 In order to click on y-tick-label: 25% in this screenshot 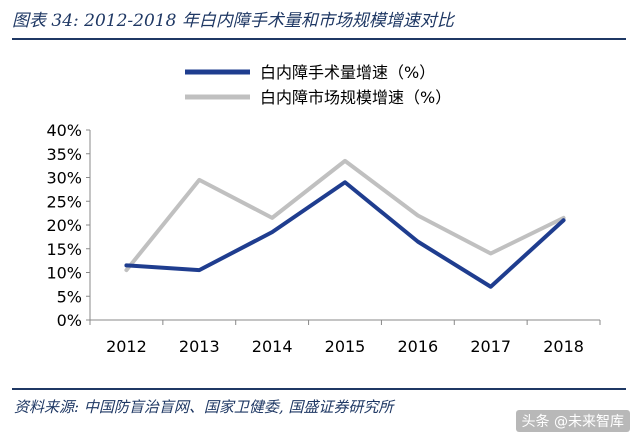, I will do `click(64, 201)`.